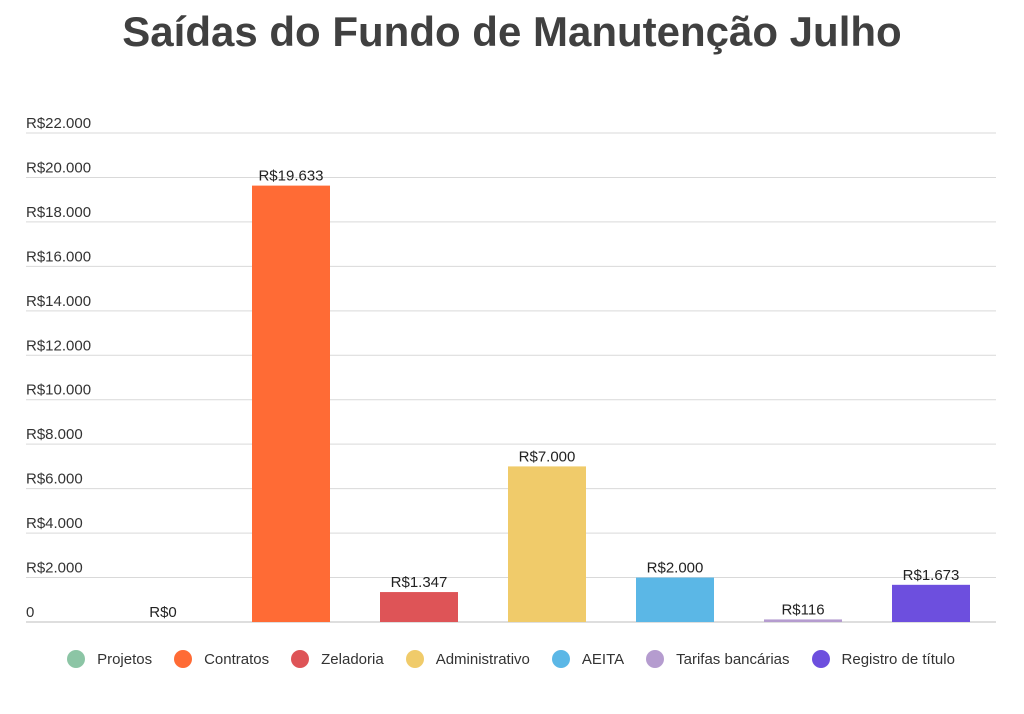  Describe the element at coordinates (547, 544) in the screenshot. I see `bar-administrativo` at that location.